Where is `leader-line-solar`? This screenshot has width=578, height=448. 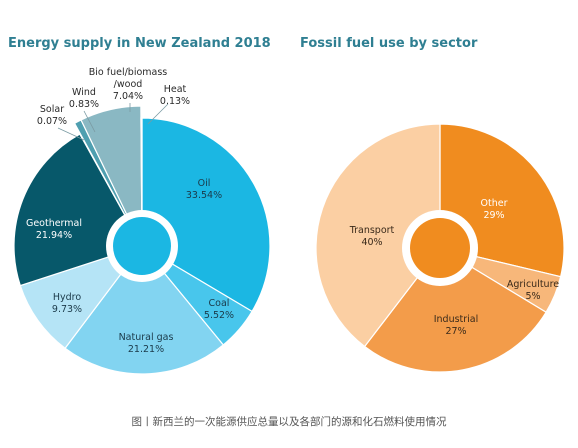 leader-line-solar is located at coordinates (71, 134).